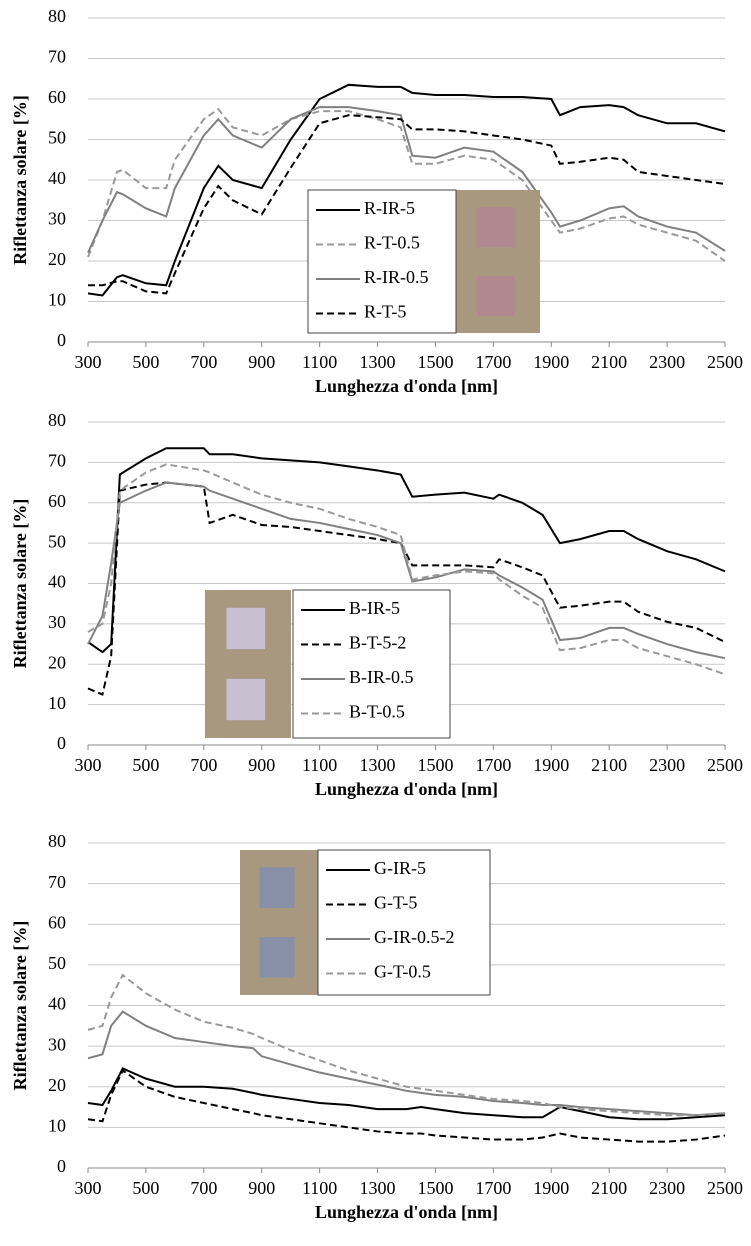  Describe the element at coordinates (377, 643) in the screenshot. I see `legend-label: B-T-5-2` at that location.